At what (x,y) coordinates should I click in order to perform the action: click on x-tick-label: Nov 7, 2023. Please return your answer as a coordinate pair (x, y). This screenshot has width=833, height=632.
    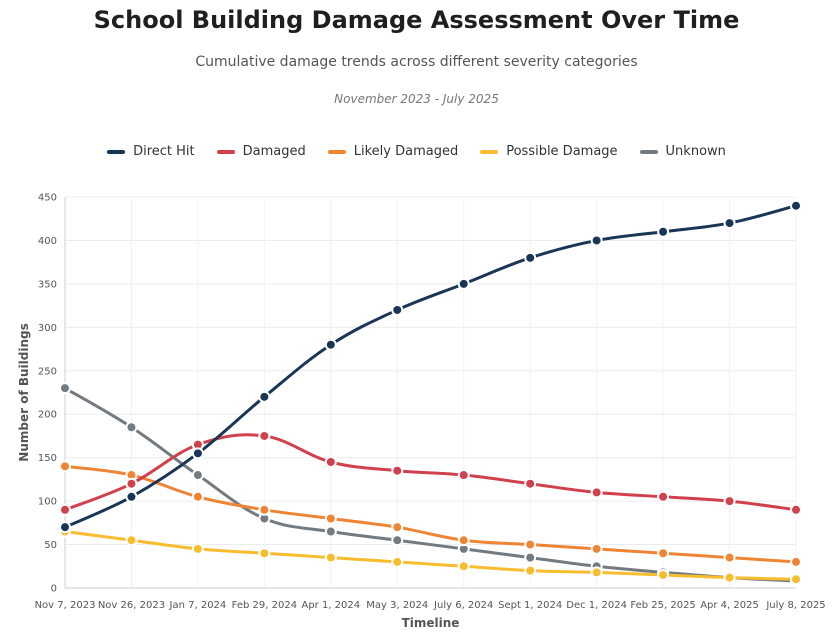
    Looking at the image, I should click on (65, 605).